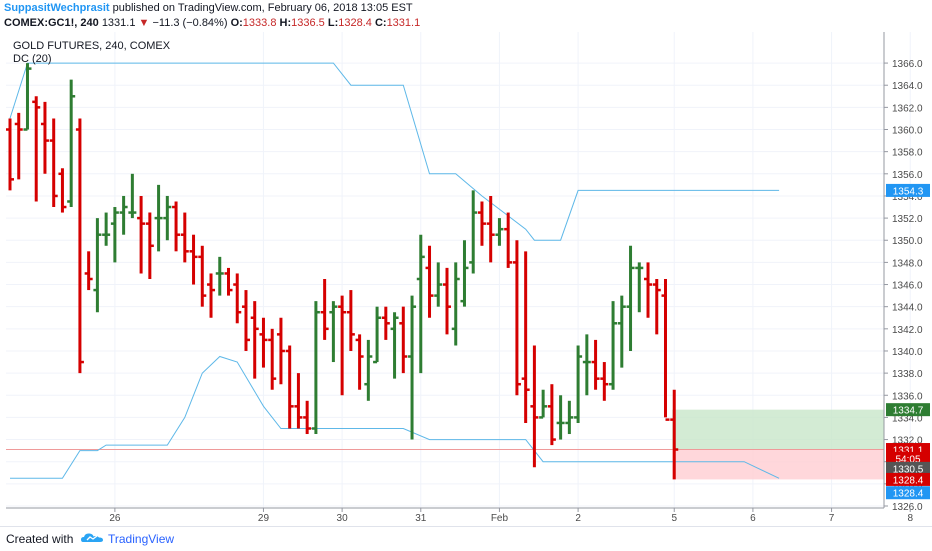 This screenshot has height=551, width=932. What do you see at coordinates (92, 46) in the screenshot?
I see `chart-title: GOLD FUTURES, 240, COMEX` at bounding box center [92, 46].